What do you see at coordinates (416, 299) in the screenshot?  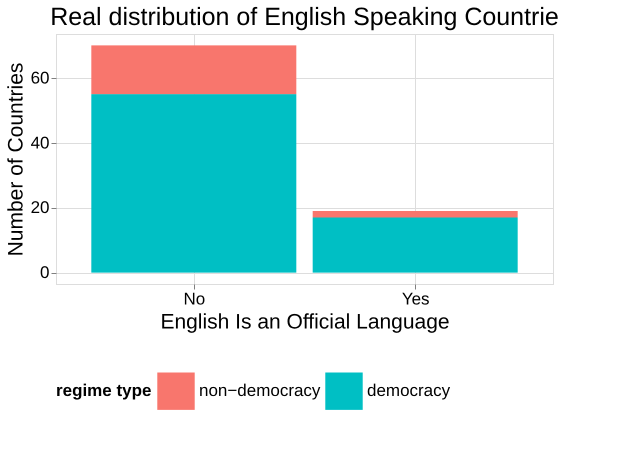 I see `x-tick-label: Yes` at bounding box center [416, 299].